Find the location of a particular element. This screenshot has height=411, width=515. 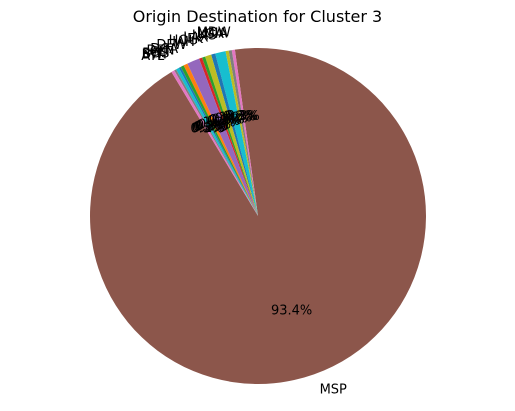

pie-slice-iah is located at coordinates (228, 137).